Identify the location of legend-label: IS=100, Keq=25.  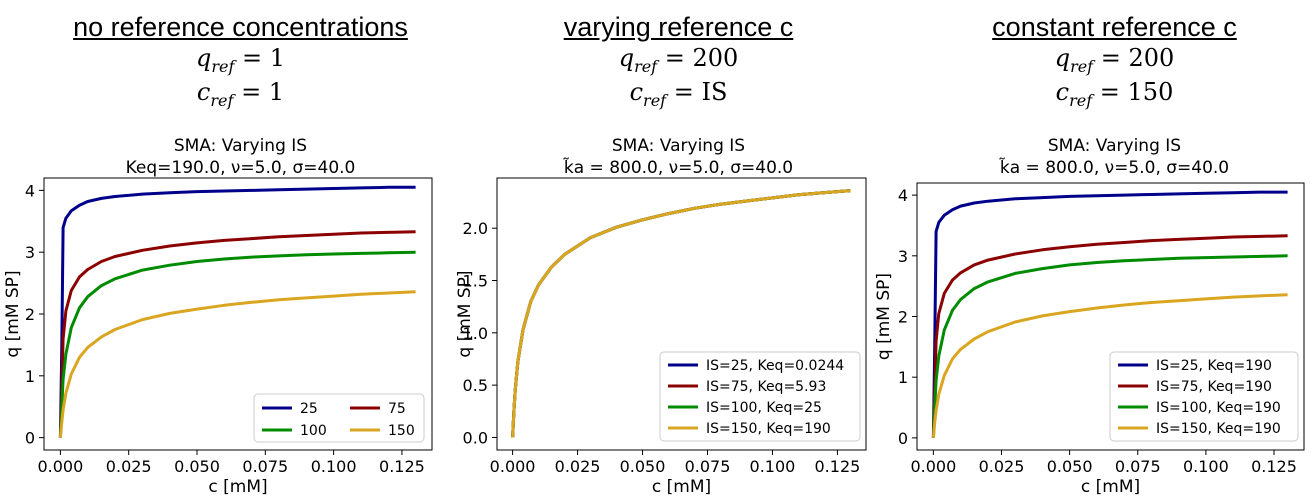
(764, 408).